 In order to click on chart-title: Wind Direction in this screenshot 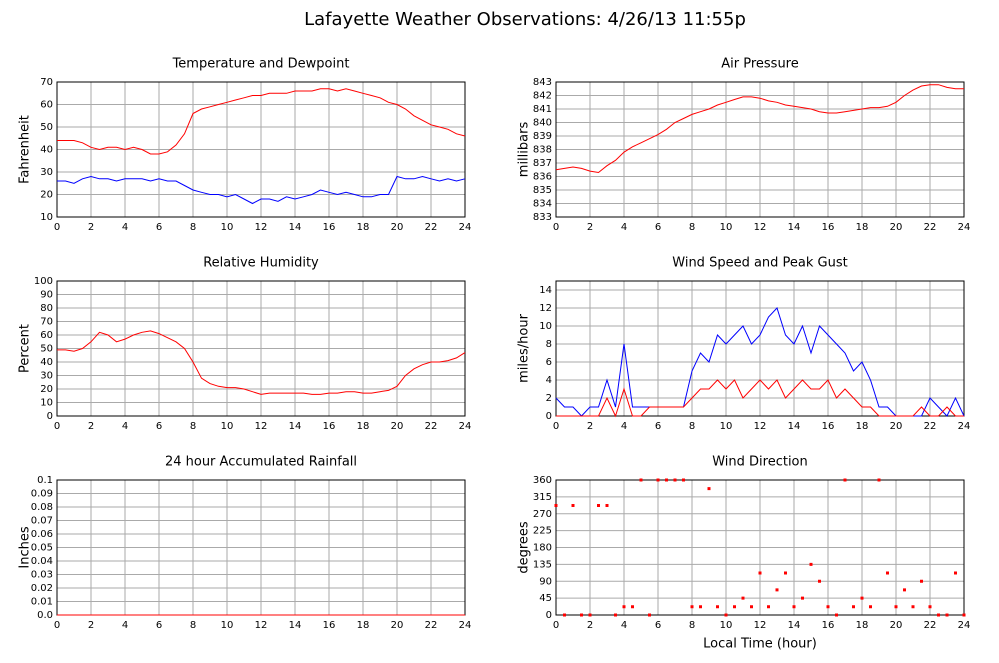, I will do `click(760, 462)`.